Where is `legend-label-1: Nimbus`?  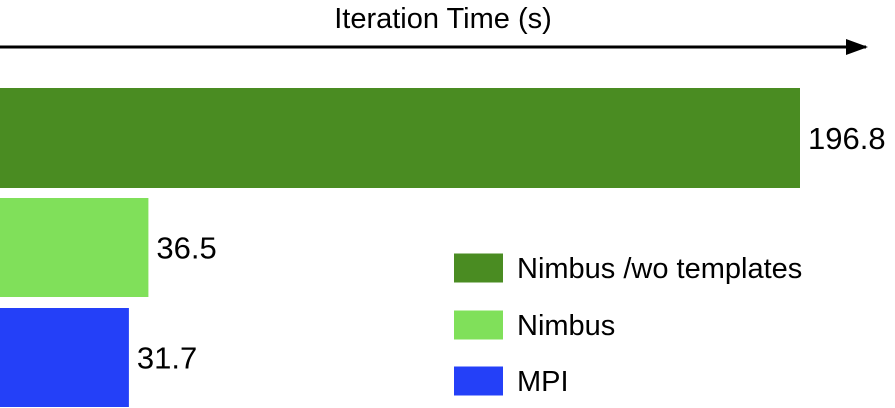 legend-label-1: Nimbus is located at coordinates (566, 326).